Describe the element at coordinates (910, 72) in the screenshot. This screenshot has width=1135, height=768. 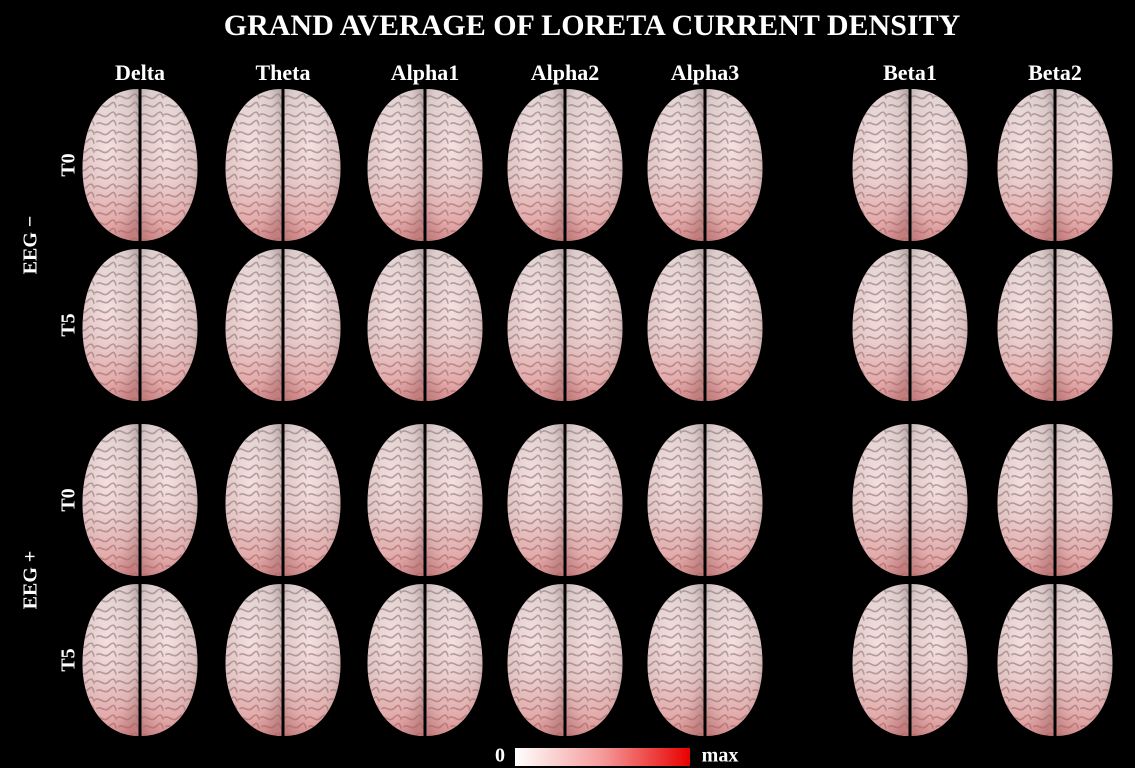
I see `column-header: Beta1` at that location.